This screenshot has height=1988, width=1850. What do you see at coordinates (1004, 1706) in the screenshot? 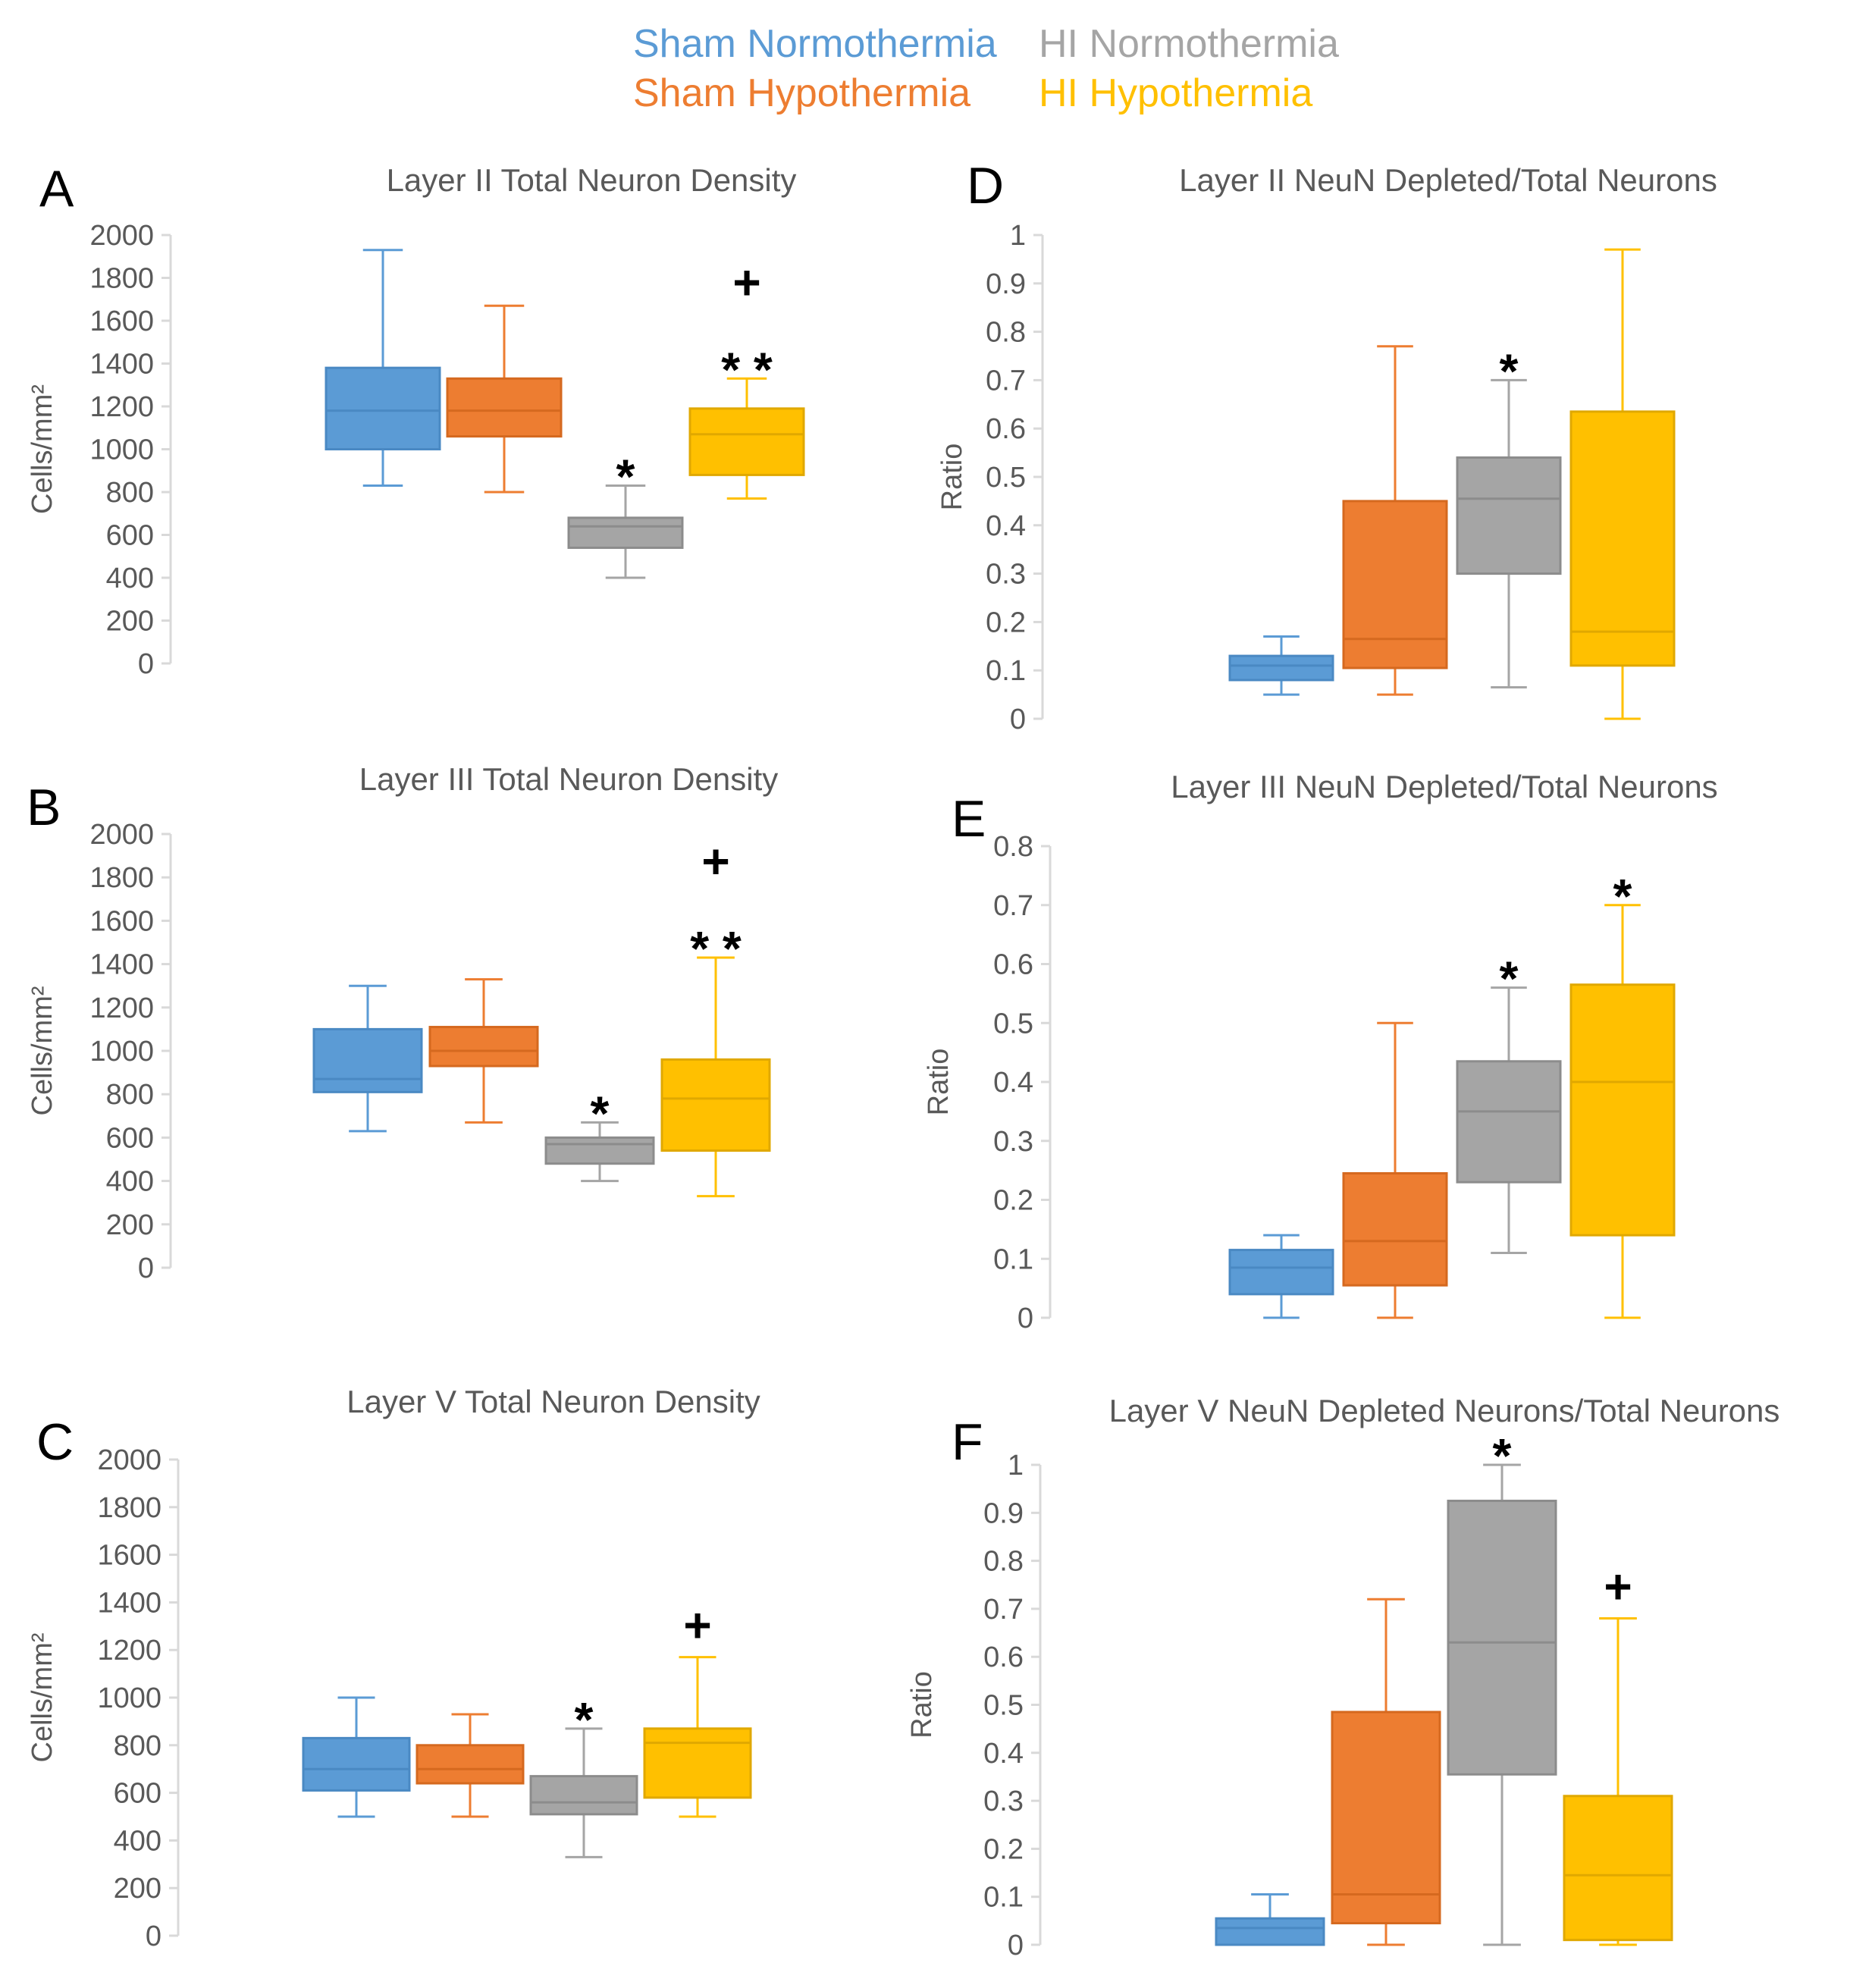
I see `y-tick-label: 0.5` at bounding box center [1004, 1706].